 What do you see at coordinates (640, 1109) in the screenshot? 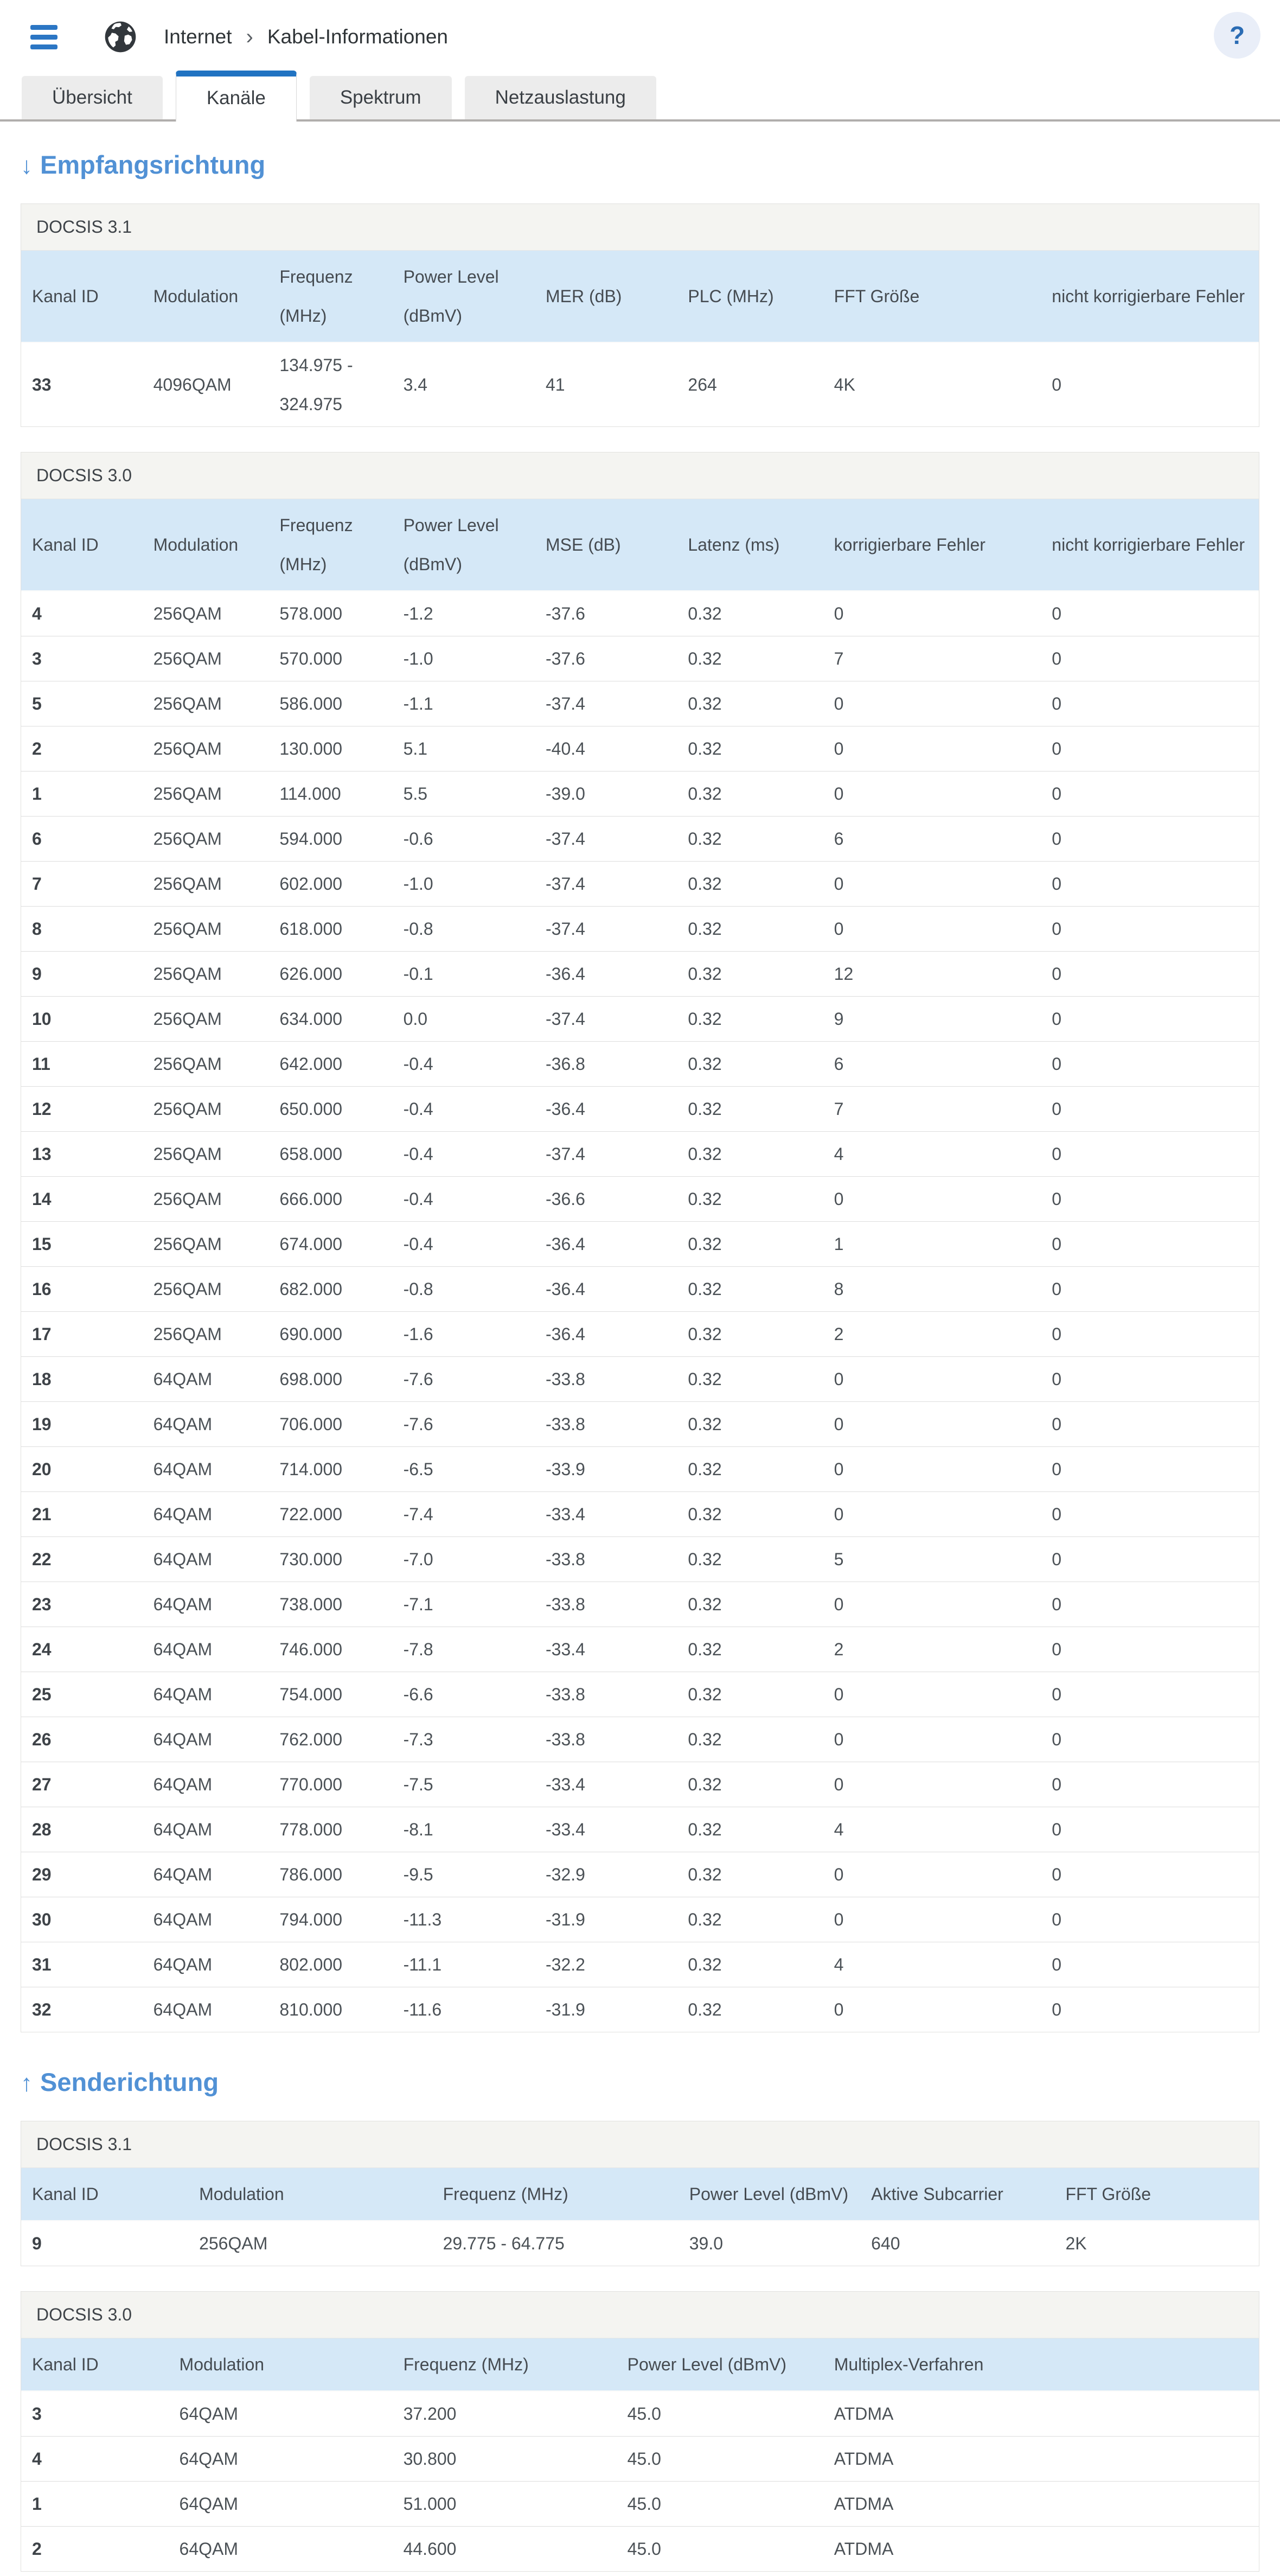
I see `table-row: 12 256QAM 650.000 -0.4 -36.4 0.32 7 0` at bounding box center [640, 1109].